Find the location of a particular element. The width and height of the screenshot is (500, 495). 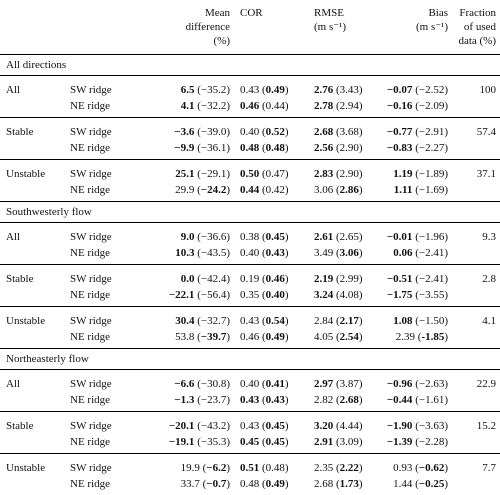

mean-difference-value: 19.9 is located at coordinates (190, 468).